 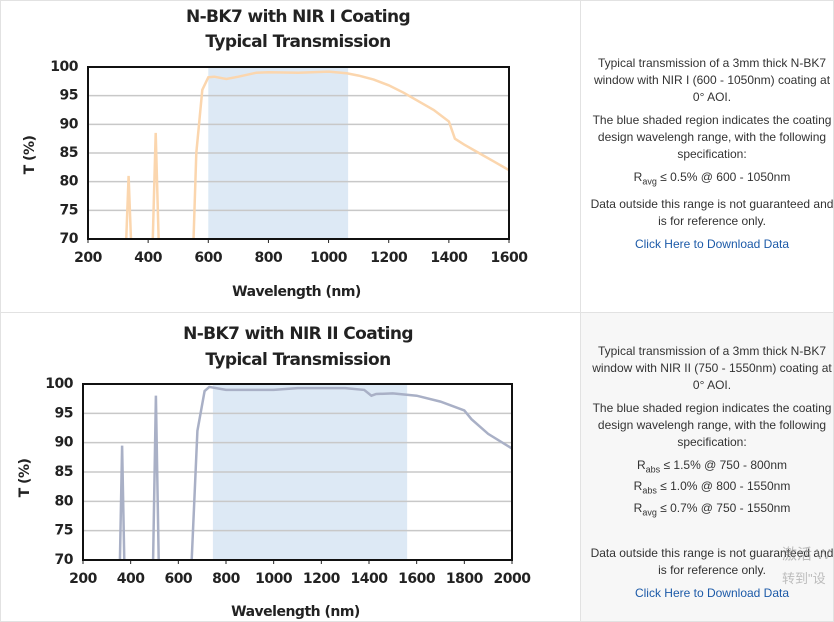 I want to click on spec-text: ≤ 1.0% @ 800 - 1550nm, so click(x=723, y=486).